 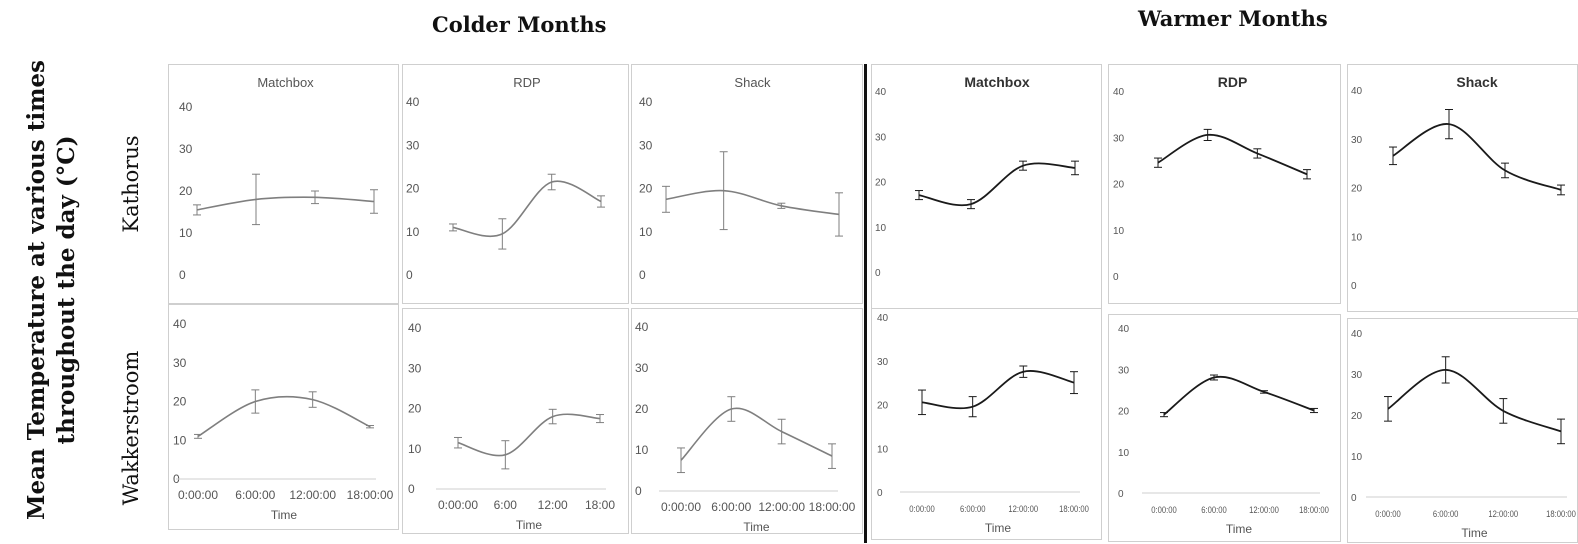 What do you see at coordinates (283, 184) in the screenshot?
I see `chart-panel-colder-kathorus-matchbox: Matchbox 0 10 20 30 40` at bounding box center [283, 184].